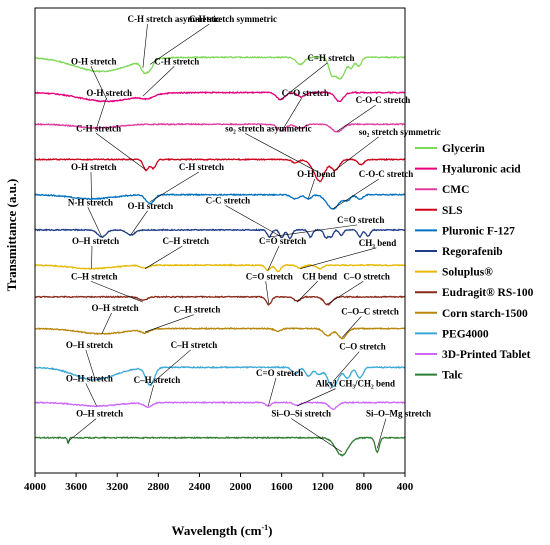  What do you see at coordinates (323, 487) in the screenshot?
I see `x-tick-label: 1200` at bounding box center [323, 487].